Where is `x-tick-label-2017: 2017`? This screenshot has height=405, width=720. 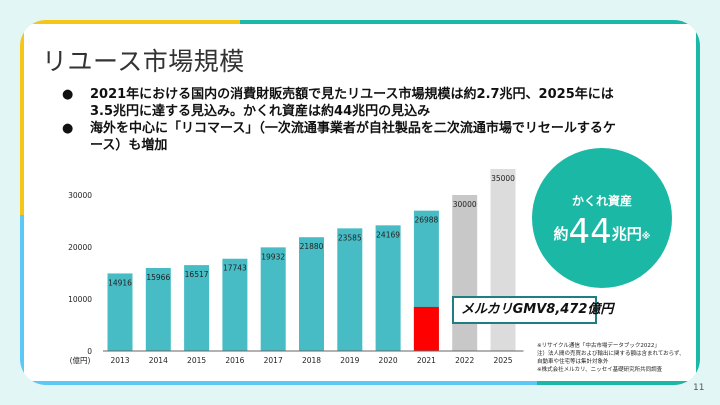
x-tick-label-2017: 2017 is located at coordinates (273, 360).